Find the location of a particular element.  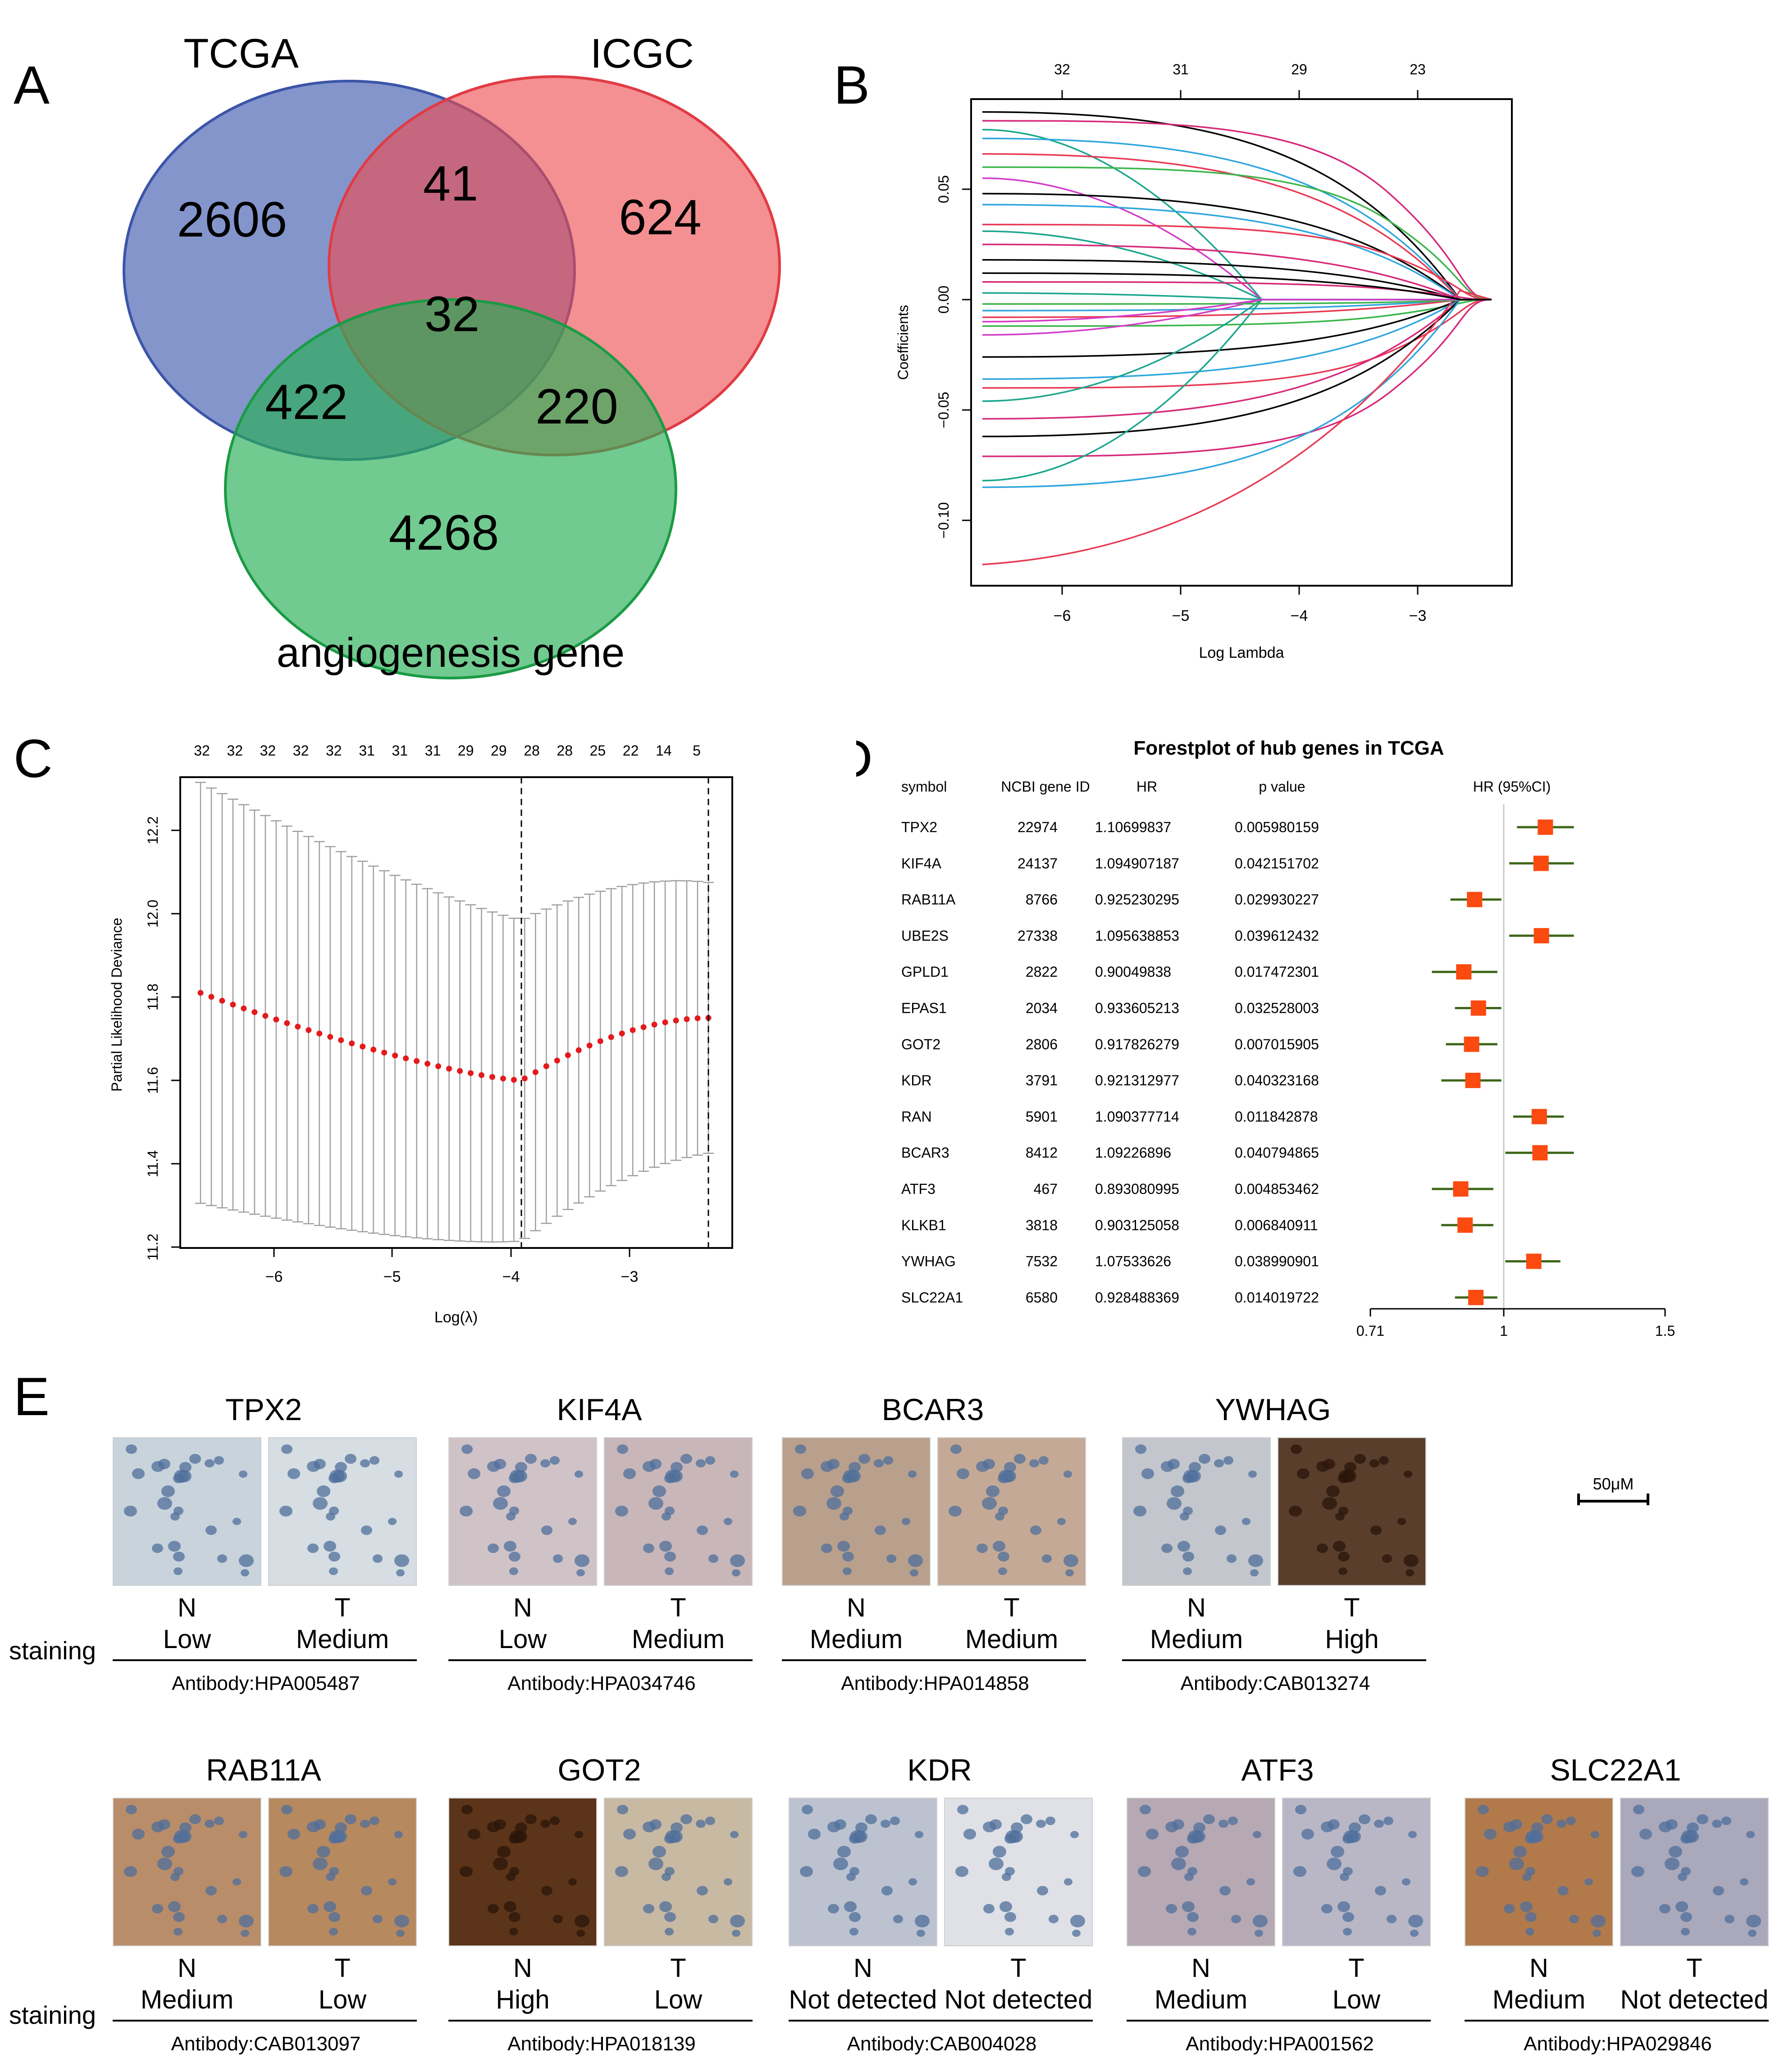

cv-x-tick: −5 is located at coordinates (392, 1276).